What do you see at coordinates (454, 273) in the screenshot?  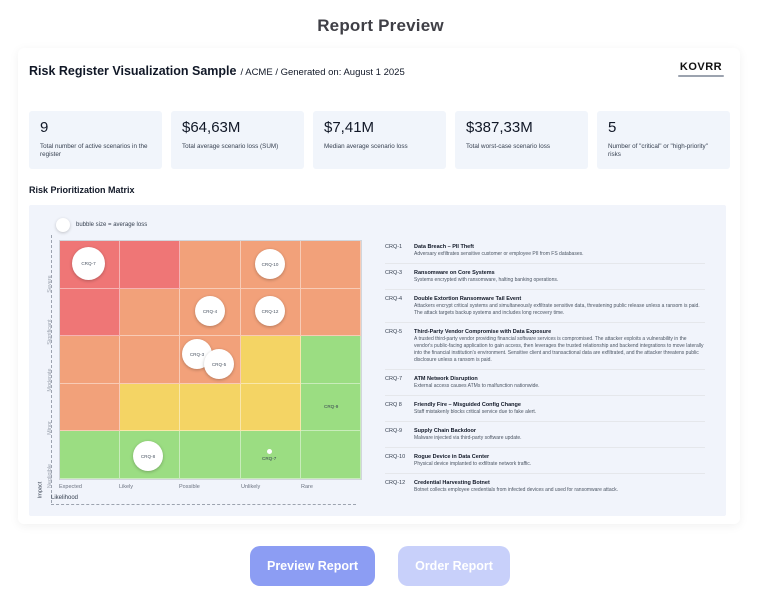 I see `risk-title: Ransomware on Core Systems` at bounding box center [454, 273].